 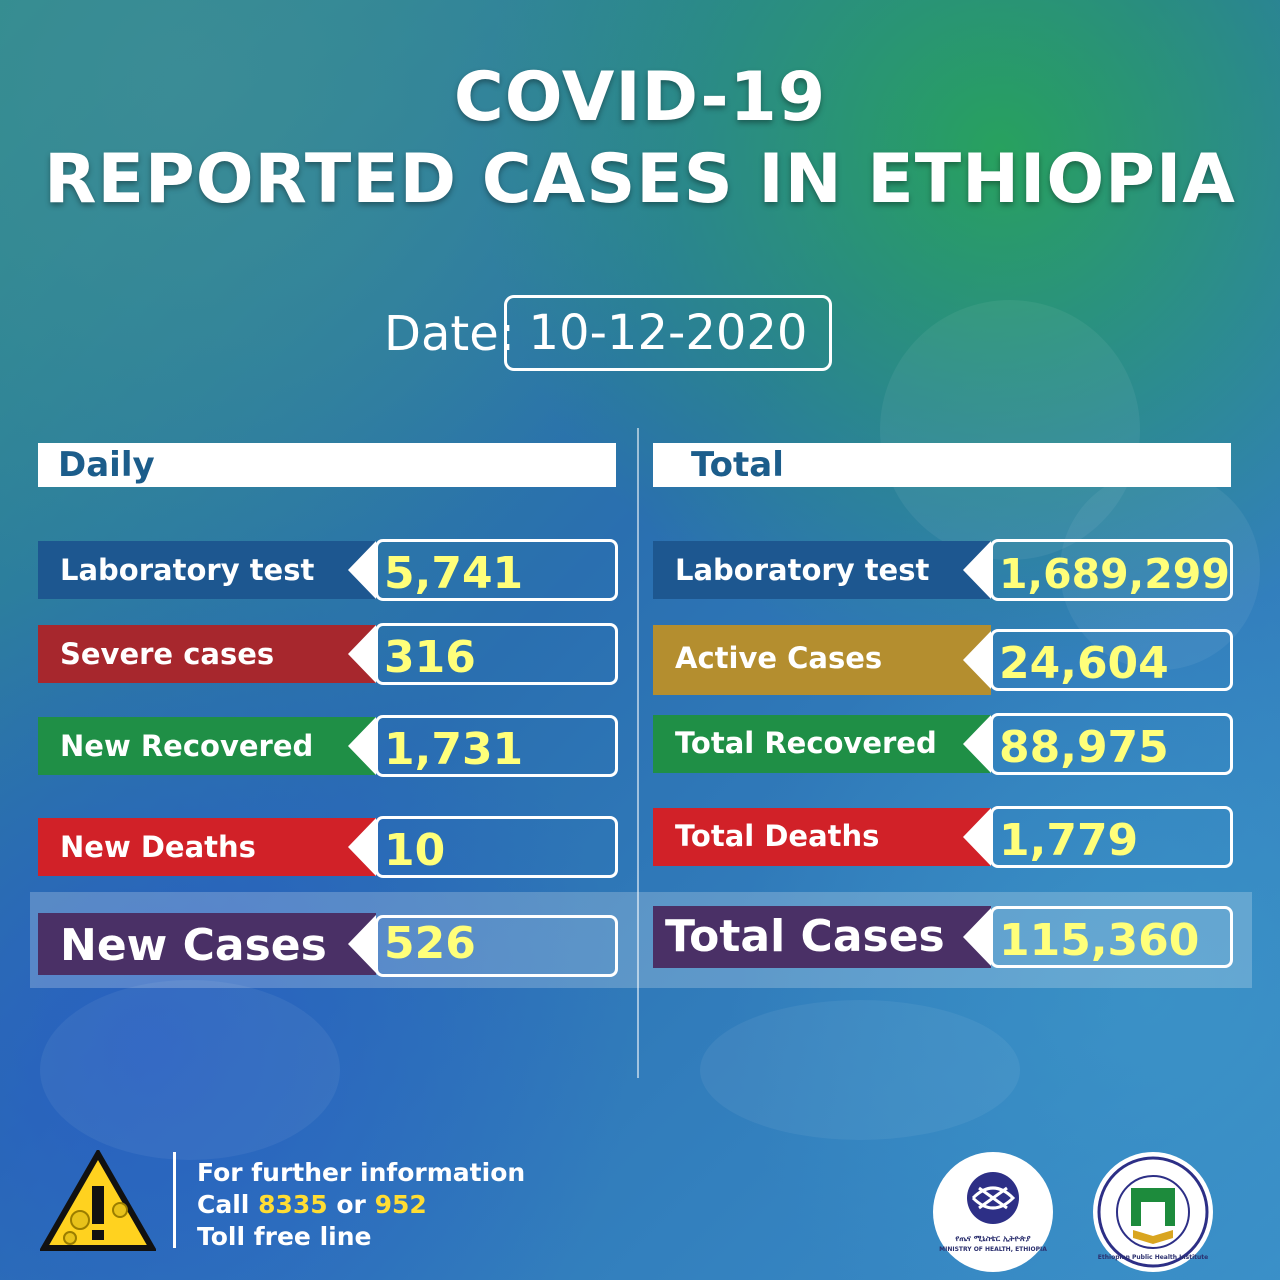 I want to click on total-lab-test-label: Laboratory test, so click(x=822, y=570).